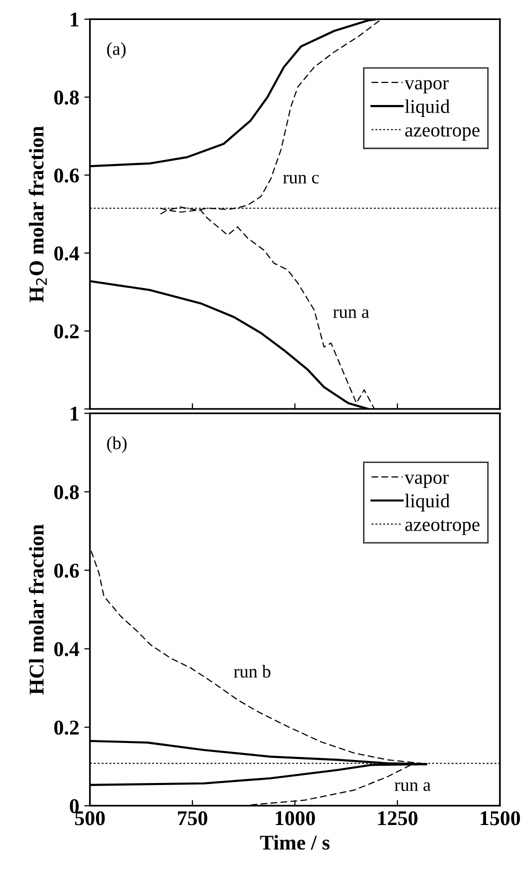  What do you see at coordinates (37, 214) in the screenshot?
I see `y-axis-title: H$_{2}$O molar fraction` at bounding box center [37, 214].